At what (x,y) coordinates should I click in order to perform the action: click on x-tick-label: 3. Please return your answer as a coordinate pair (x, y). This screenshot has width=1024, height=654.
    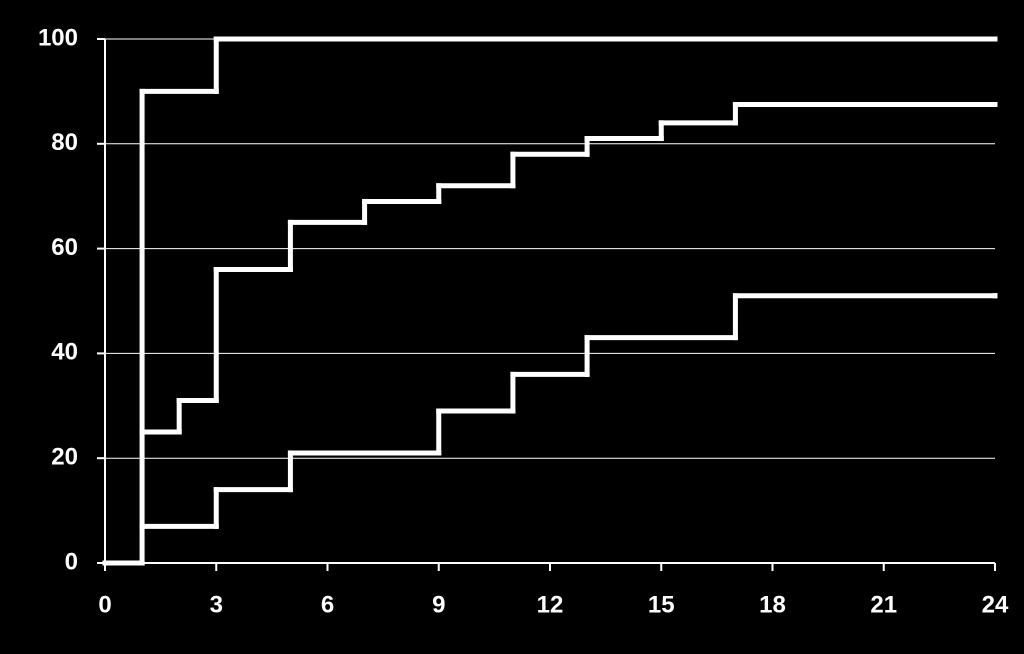
    Looking at the image, I should click on (216, 604).